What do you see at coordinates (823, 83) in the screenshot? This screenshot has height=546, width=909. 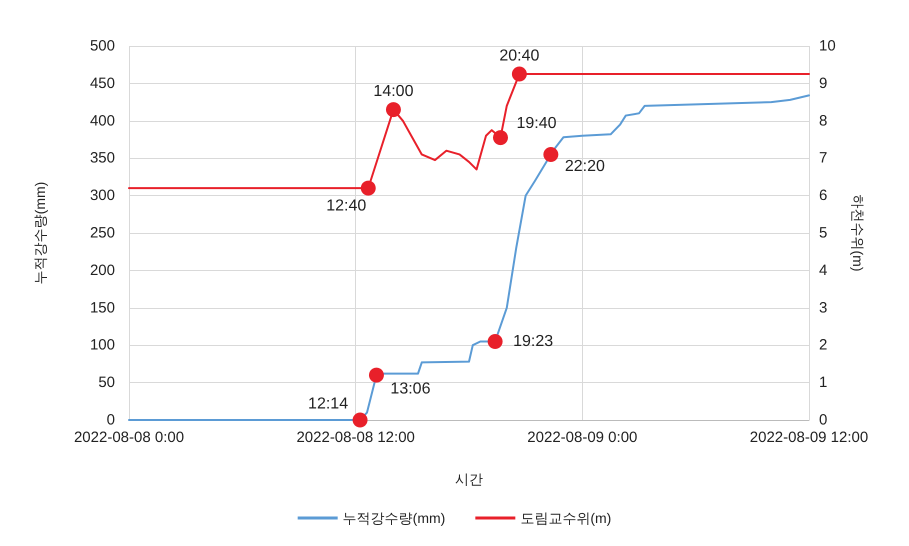 I see `y2-tick-label: 9` at bounding box center [823, 83].